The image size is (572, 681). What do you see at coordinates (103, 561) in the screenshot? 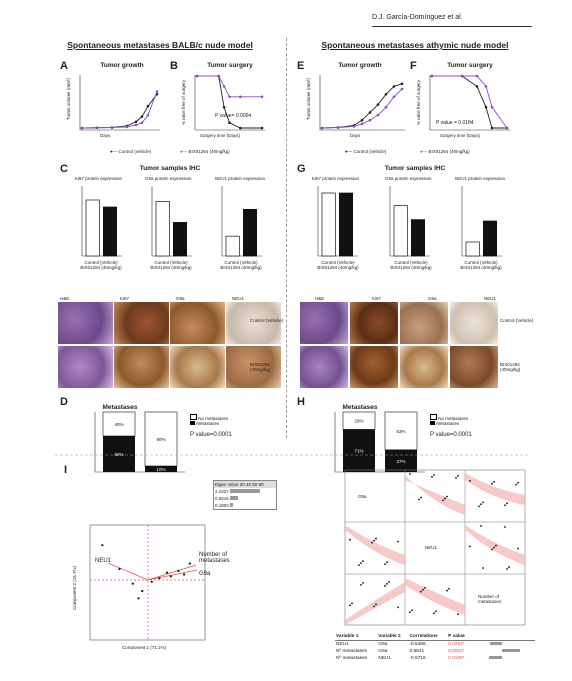
I see `var-neu1-label: NEU1` at bounding box center [103, 561].